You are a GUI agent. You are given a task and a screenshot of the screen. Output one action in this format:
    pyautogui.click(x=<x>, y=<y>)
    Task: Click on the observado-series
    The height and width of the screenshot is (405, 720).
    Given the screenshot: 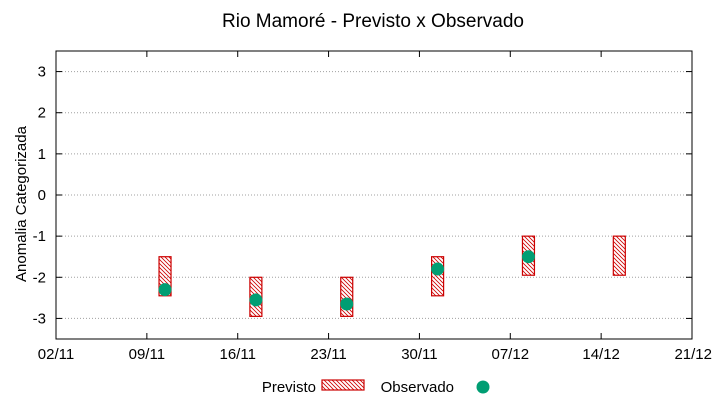 What is the action you would take?
    pyautogui.click(x=346, y=280)
    